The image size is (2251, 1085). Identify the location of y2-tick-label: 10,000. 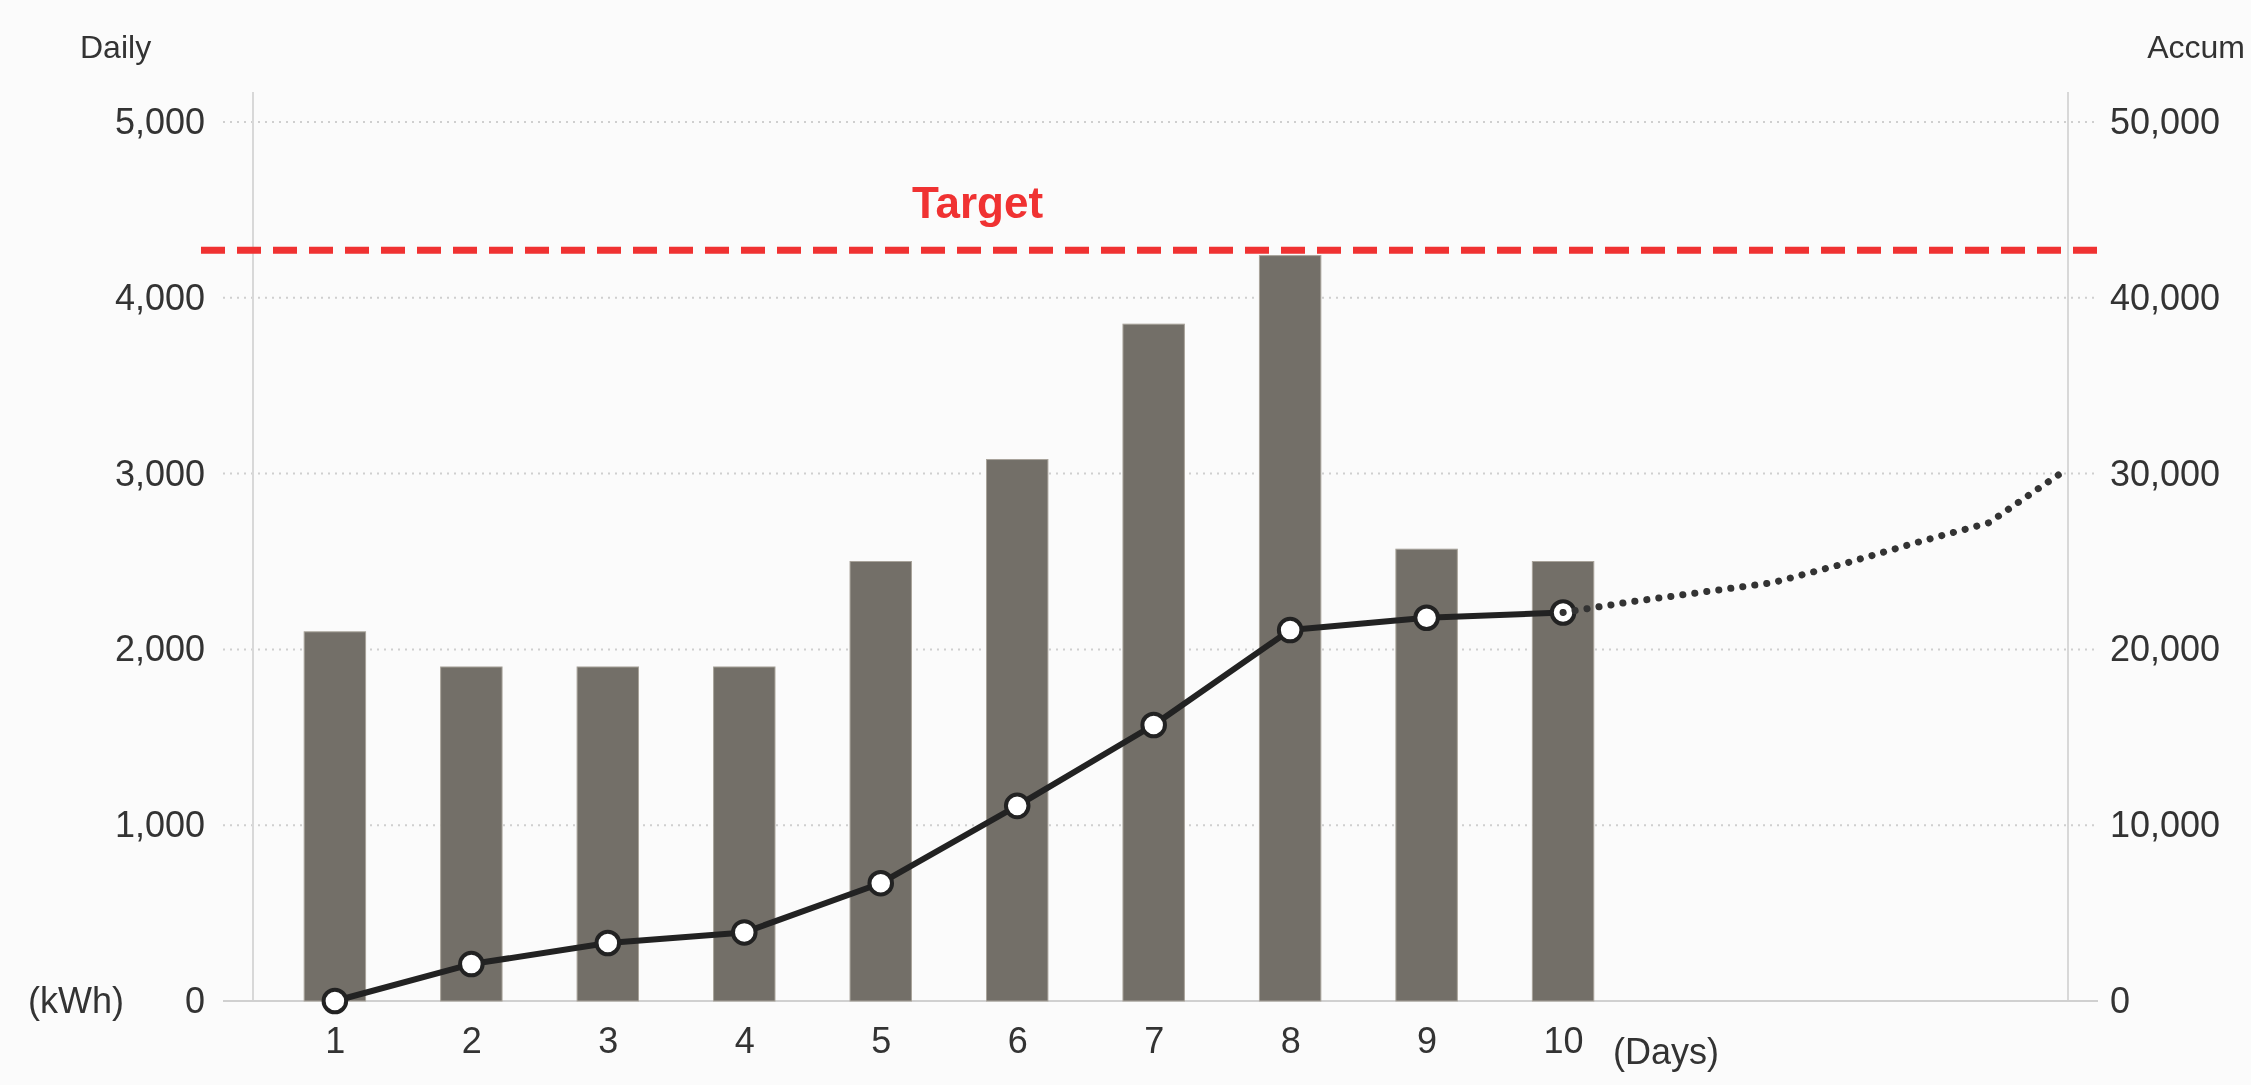
(2165, 825).